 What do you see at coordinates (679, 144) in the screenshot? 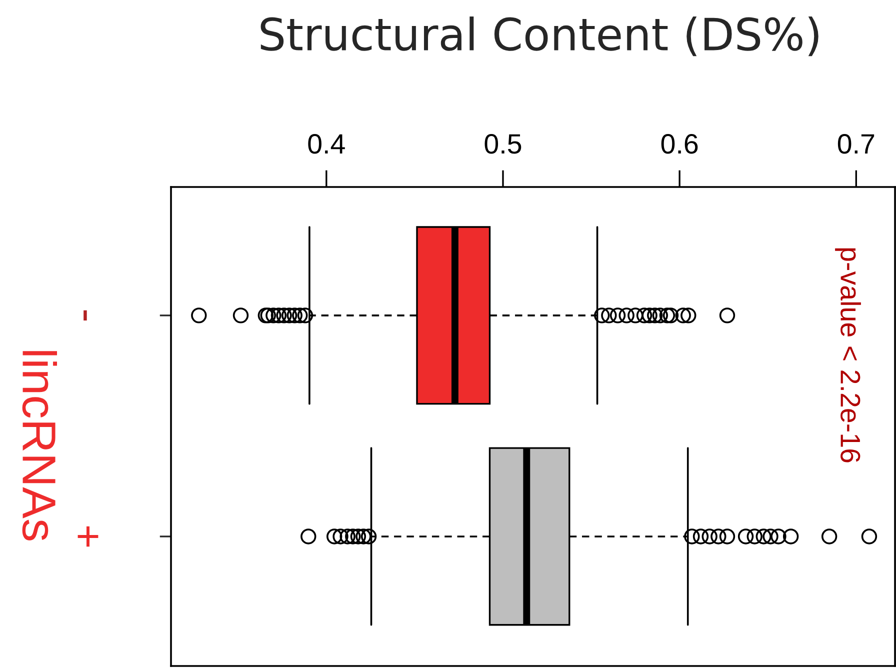
I see `x-tick-label: 0.6` at bounding box center [679, 144].